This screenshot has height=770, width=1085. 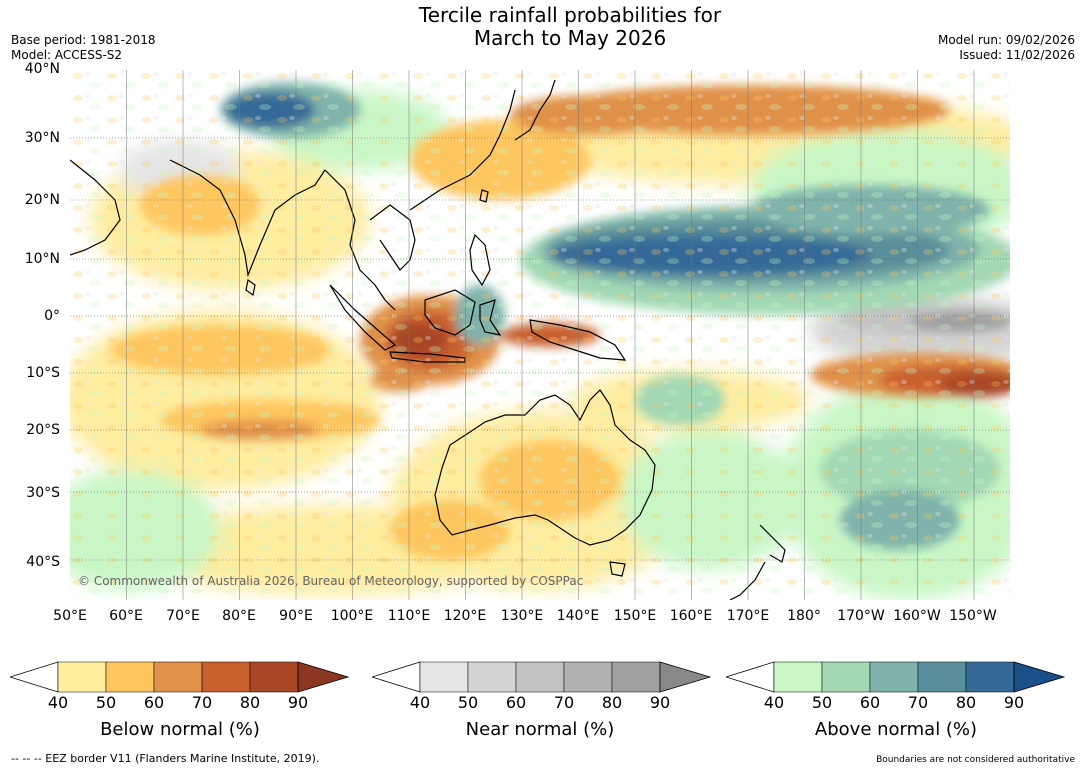 What do you see at coordinates (42, 69) in the screenshot?
I see `lat-label-40n: 40°N` at bounding box center [42, 69].